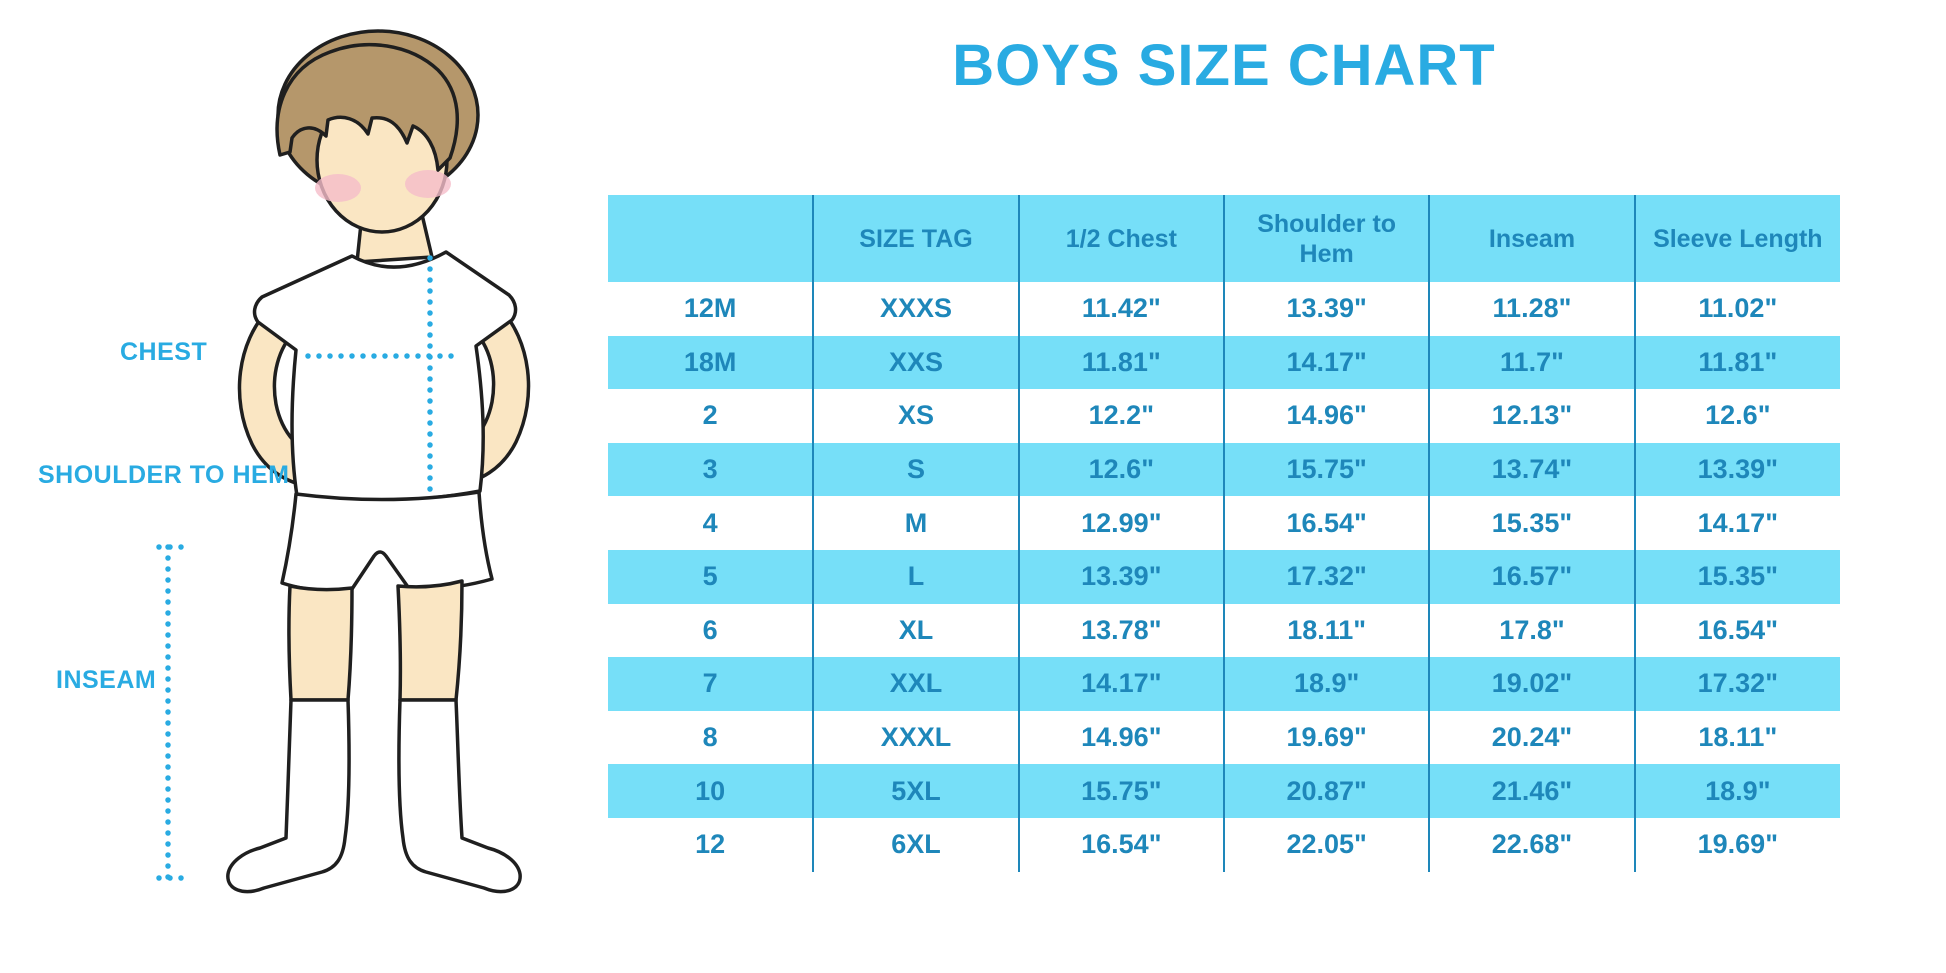 The image size is (1946, 973). Describe the element at coordinates (710, 415) in the screenshot. I see `size-cell: 2` at that location.